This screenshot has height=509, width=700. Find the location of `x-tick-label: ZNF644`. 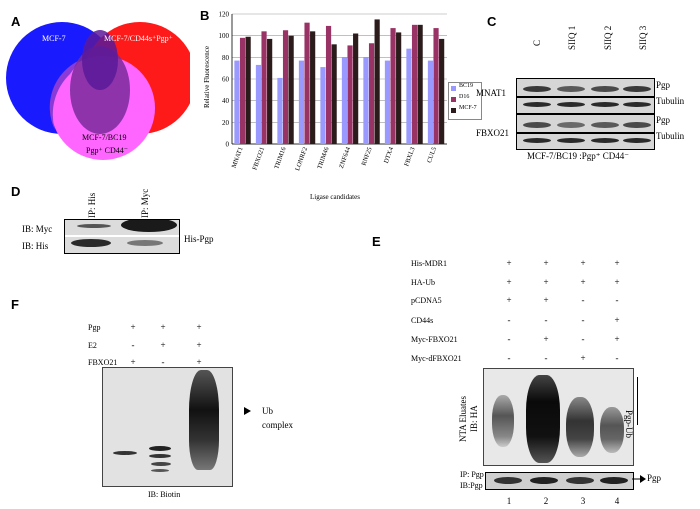

x-tick-label: ZNF644 is located at coordinates (345, 158).